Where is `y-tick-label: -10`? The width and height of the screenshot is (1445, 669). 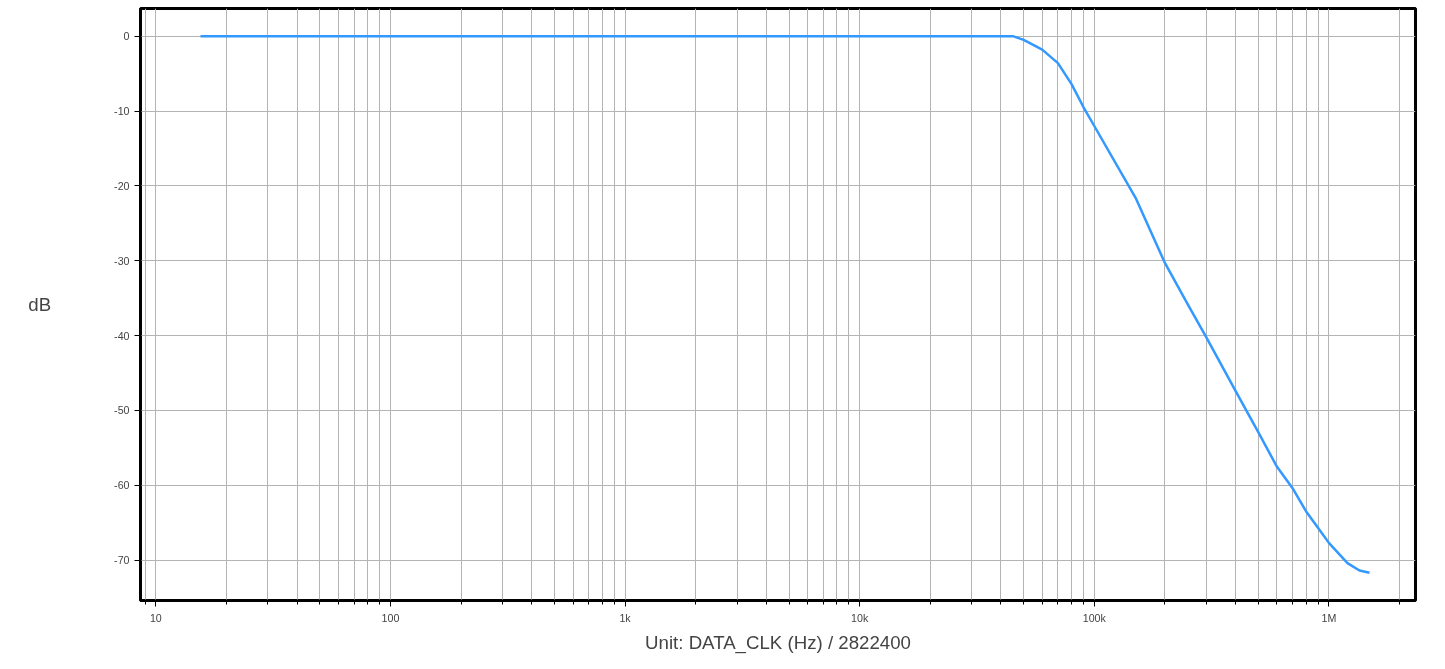
y-tick-label: -10 is located at coordinates (122, 111).